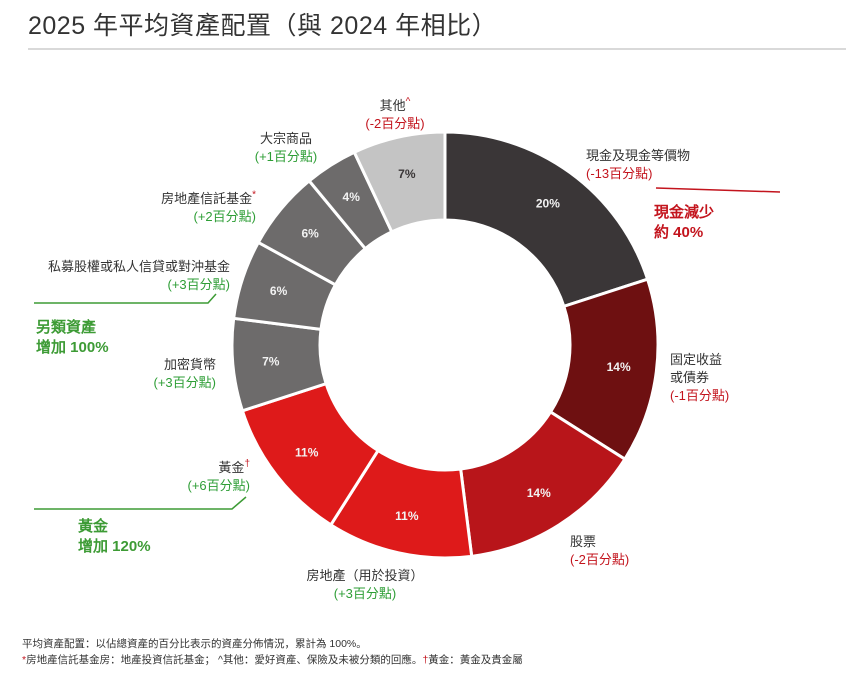 This screenshot has height=677, width=854. Describe the element at coordinates (425, 660) in the screenshot. I see `footnote-2-mark2: †` at that location.